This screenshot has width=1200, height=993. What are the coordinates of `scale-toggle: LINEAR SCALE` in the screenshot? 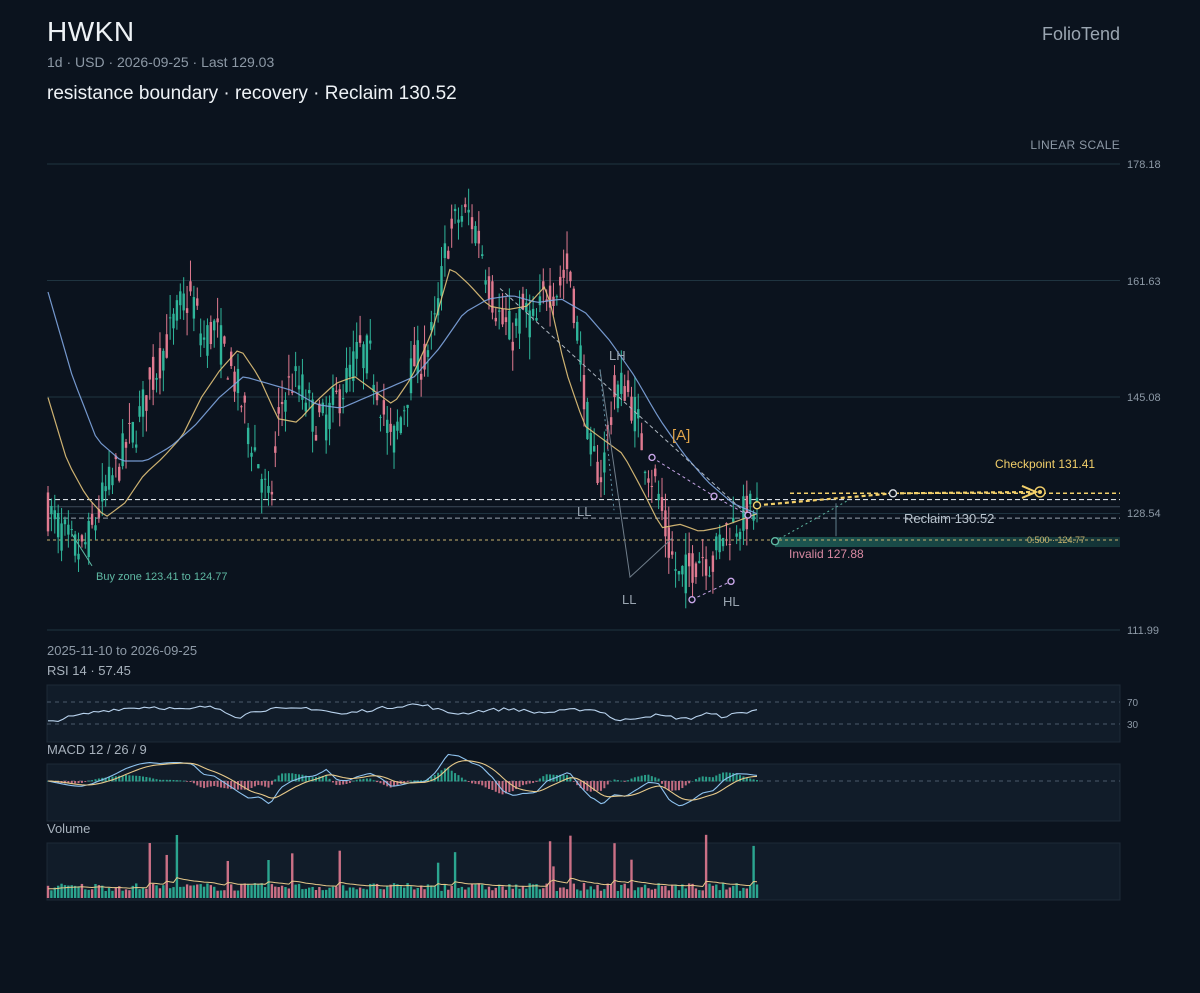 It's located at (1075, 145).